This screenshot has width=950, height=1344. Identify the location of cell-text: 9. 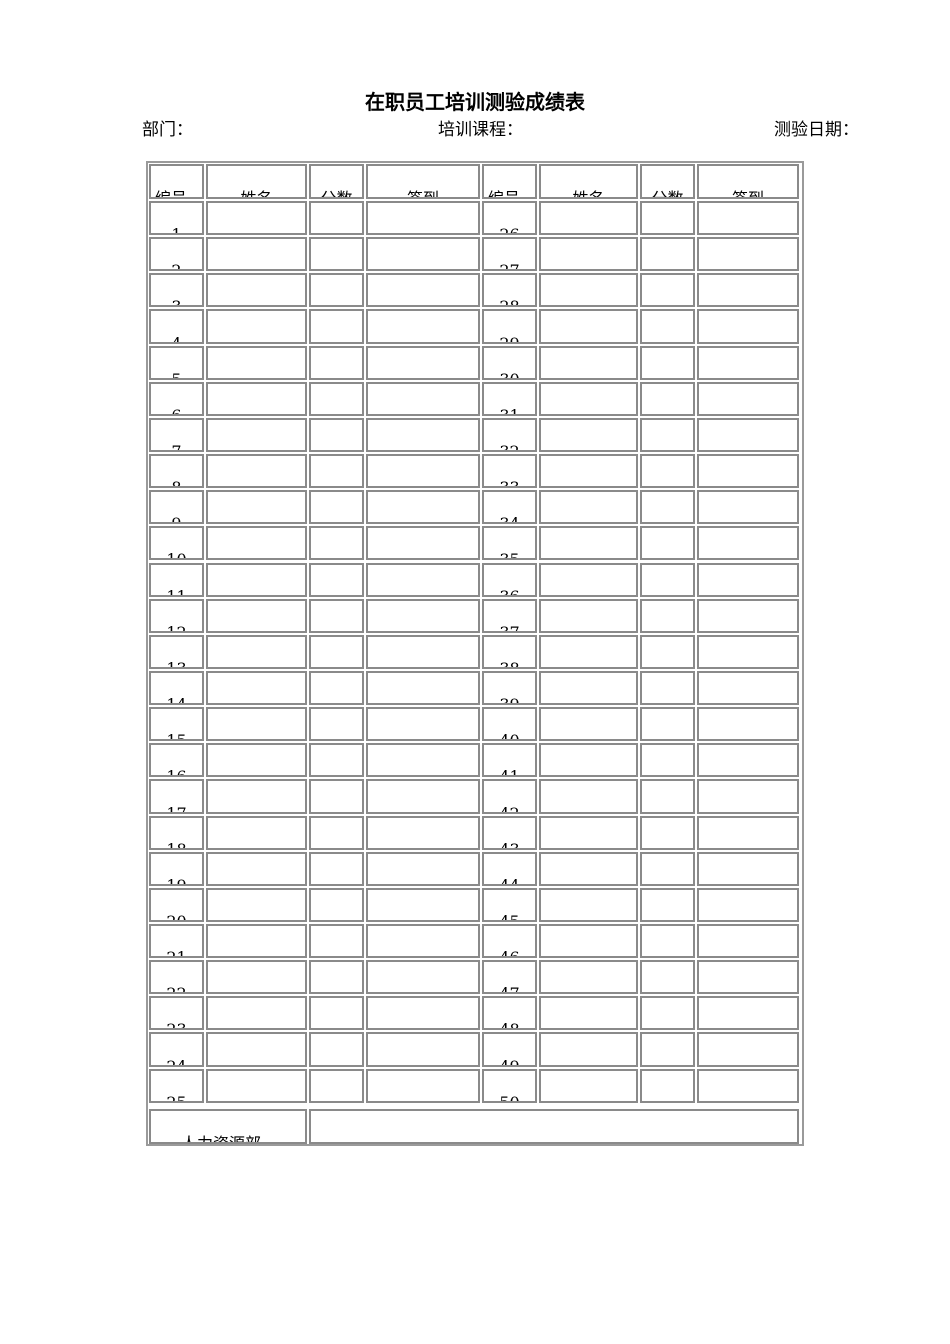
(176, 519).